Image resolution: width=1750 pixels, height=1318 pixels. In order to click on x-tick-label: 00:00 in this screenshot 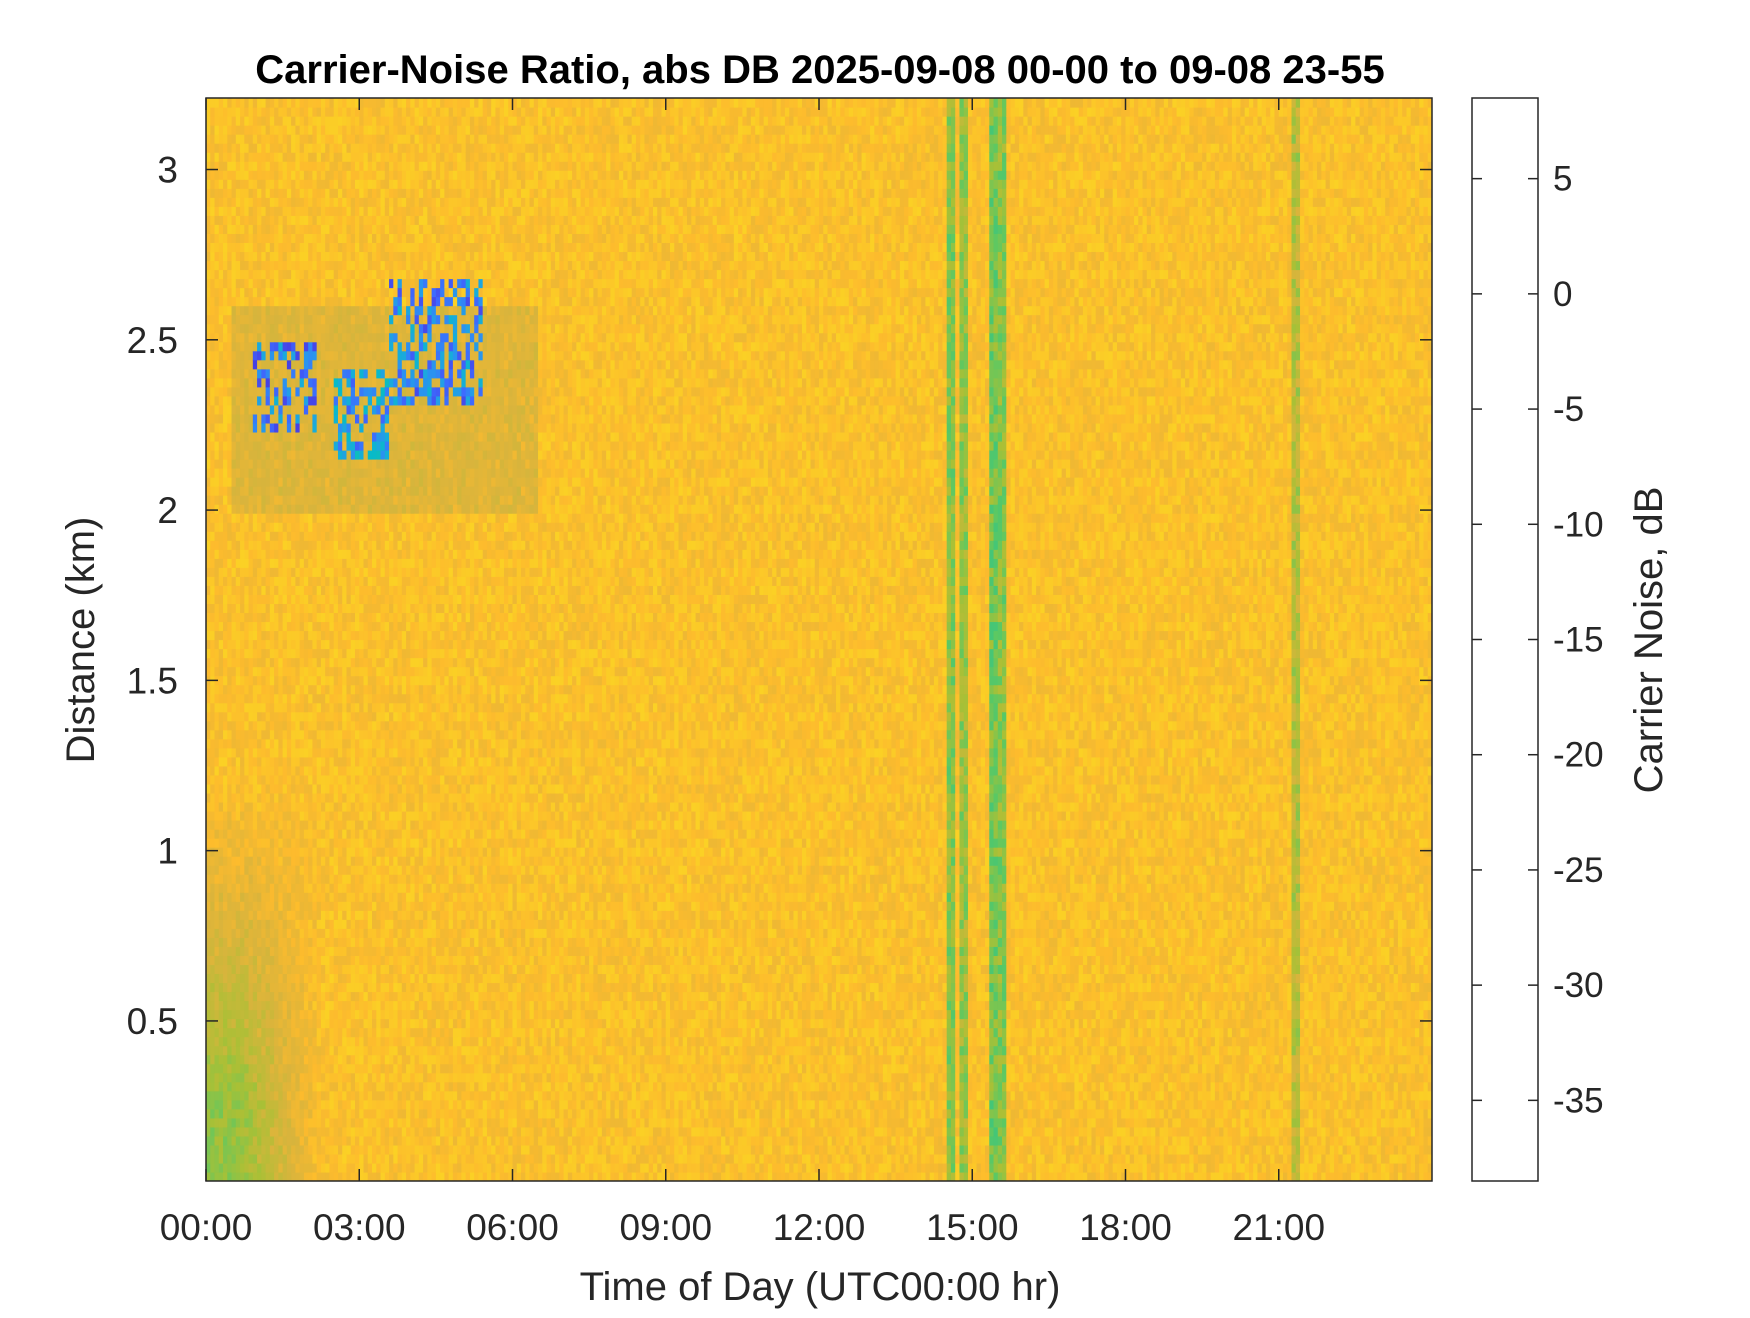, I will do `click(206, 1227)`.